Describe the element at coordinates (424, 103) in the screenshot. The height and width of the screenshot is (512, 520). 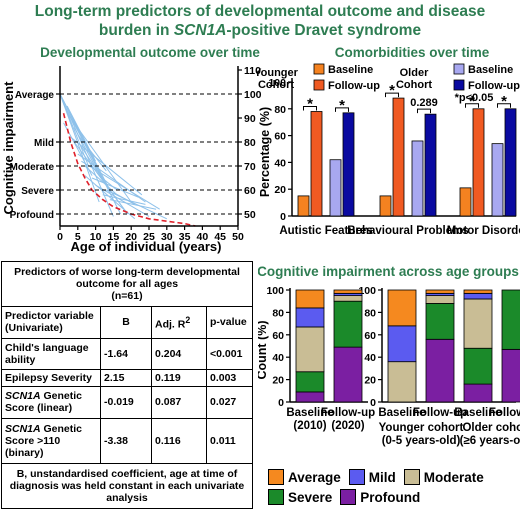
I see `significance-label: 0.289` at that location.